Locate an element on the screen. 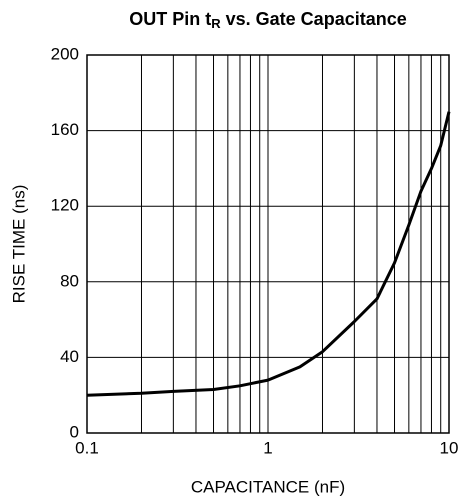  chart-title: OUT Pin tR vs. Gate Capacitance is located at coordinates (267, 20).